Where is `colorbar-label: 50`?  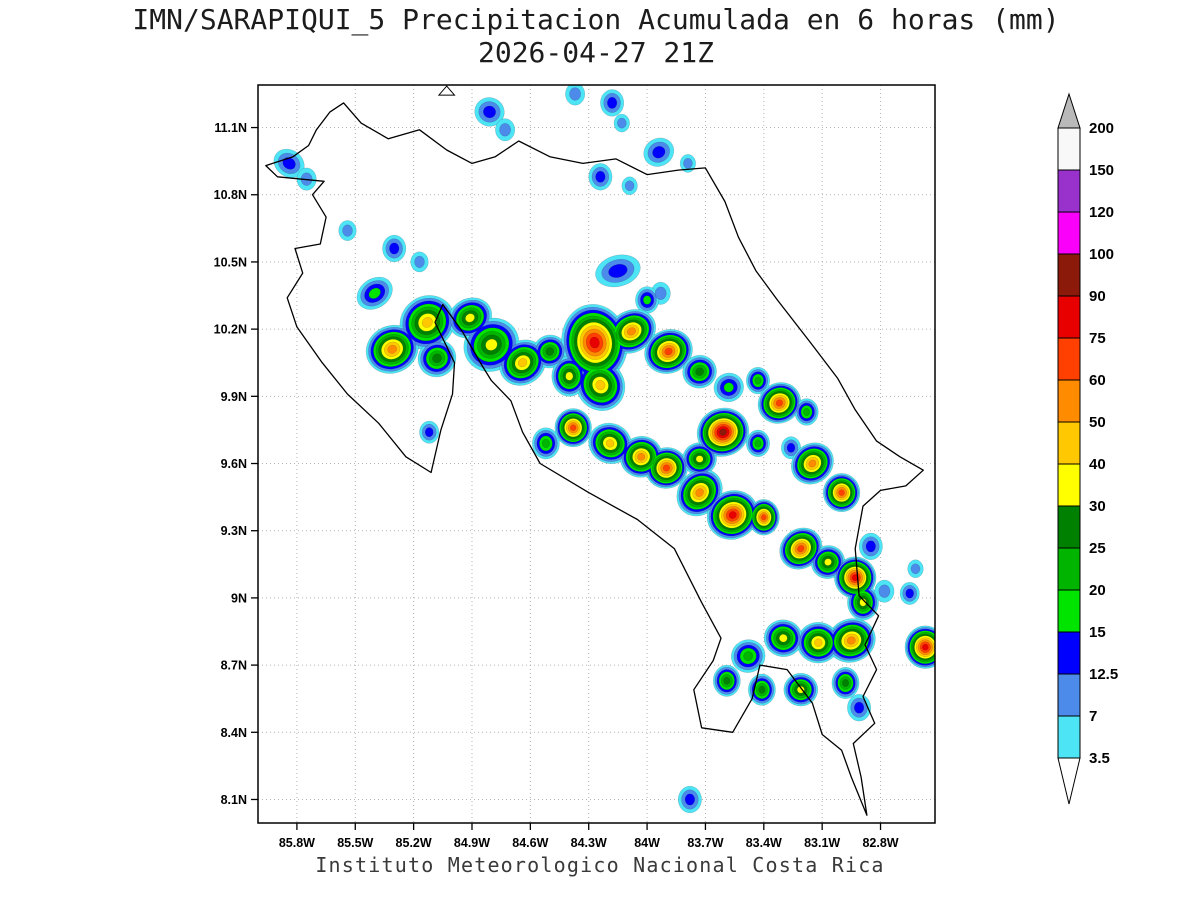 colorbar-label: 50 is located at coordinates (1097, 422).